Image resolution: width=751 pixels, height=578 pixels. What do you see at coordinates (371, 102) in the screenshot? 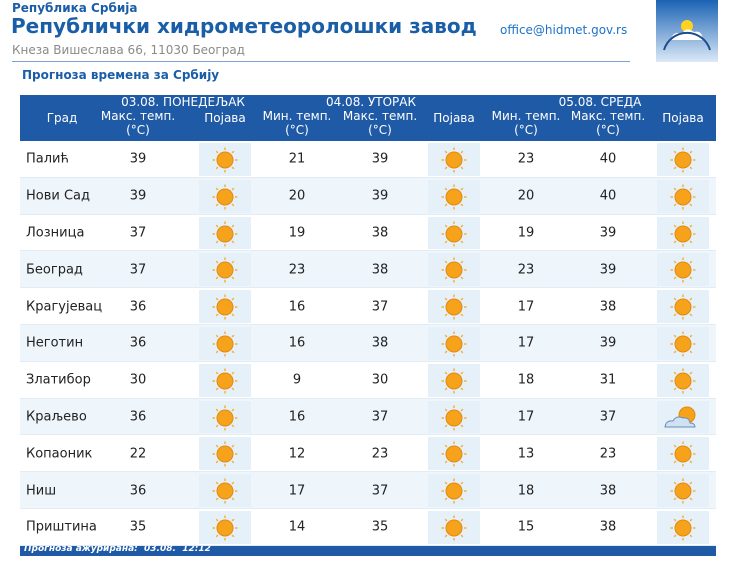
I see `day-header: 04.08. УТОРАК` at bounding box center [371, 102].